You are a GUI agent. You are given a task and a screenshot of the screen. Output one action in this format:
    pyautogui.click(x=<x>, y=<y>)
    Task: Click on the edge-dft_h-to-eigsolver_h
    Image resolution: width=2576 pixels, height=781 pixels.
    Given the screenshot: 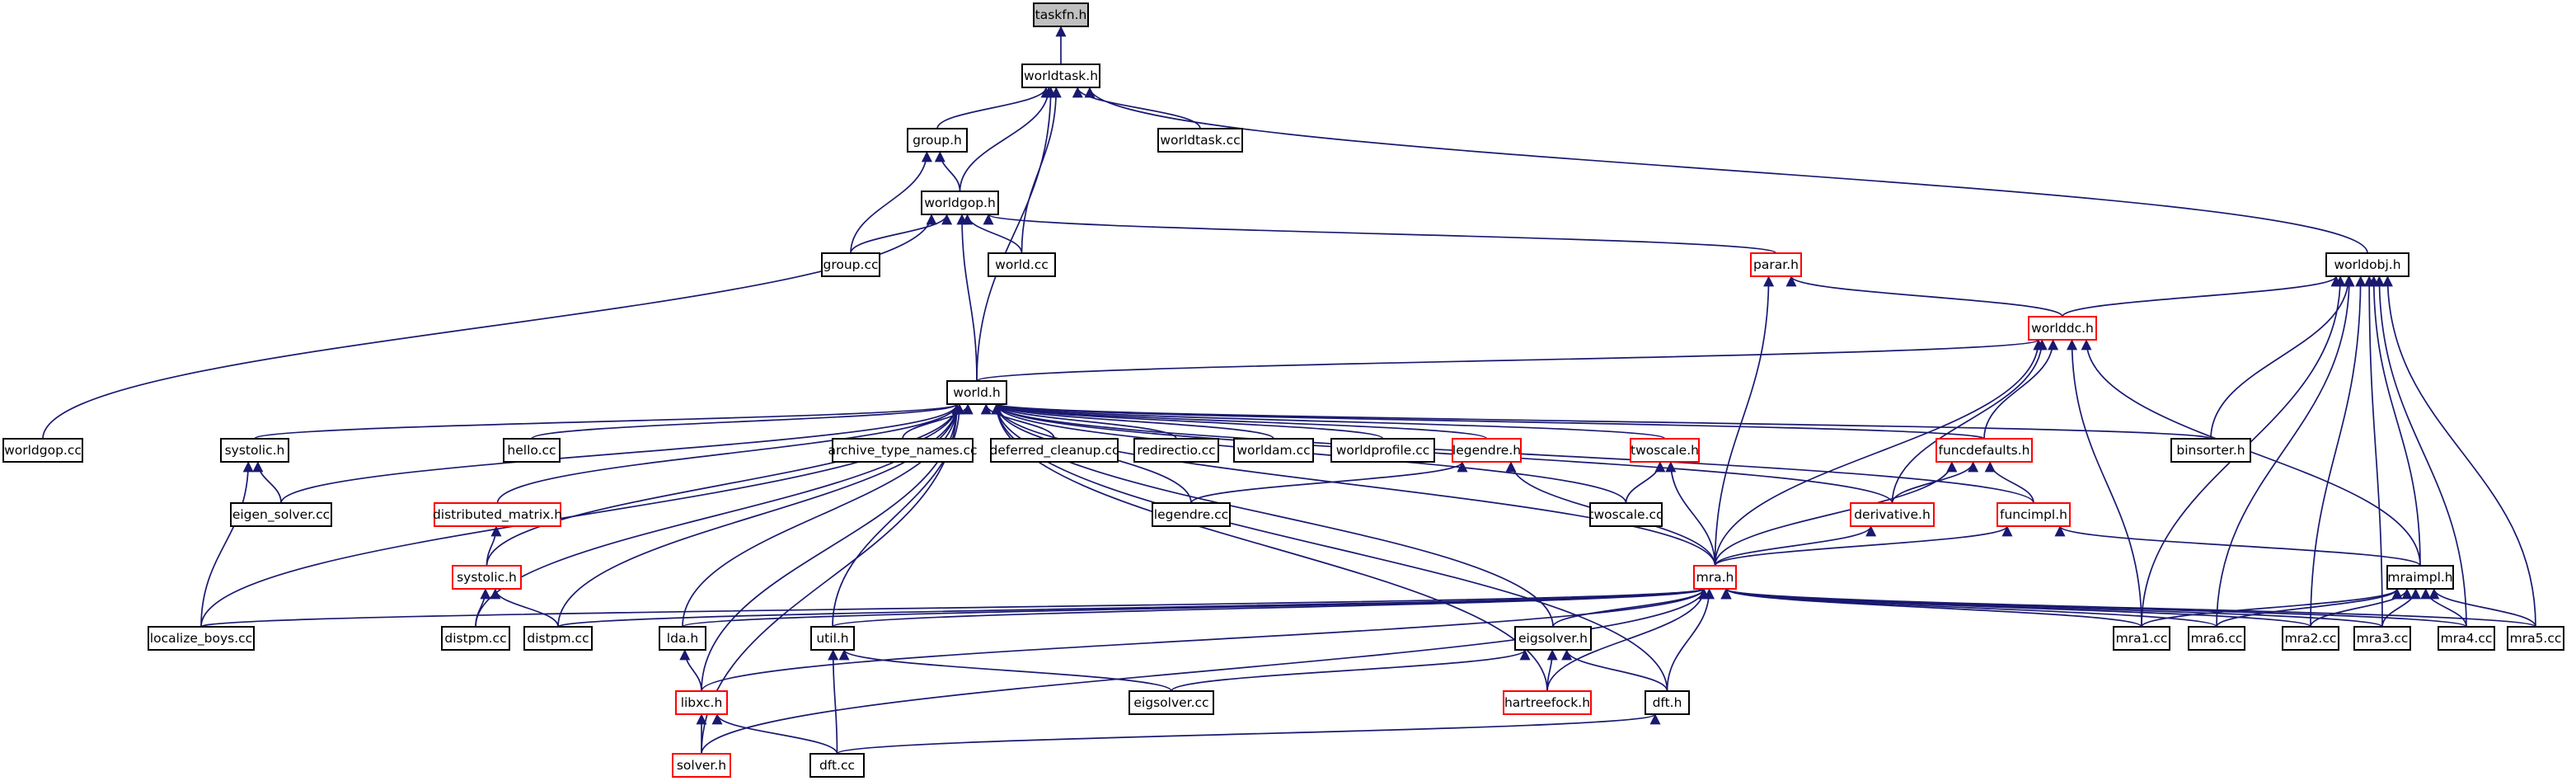 What is the action you would take?
    pyautogui.click(x=1614, y=670)
    